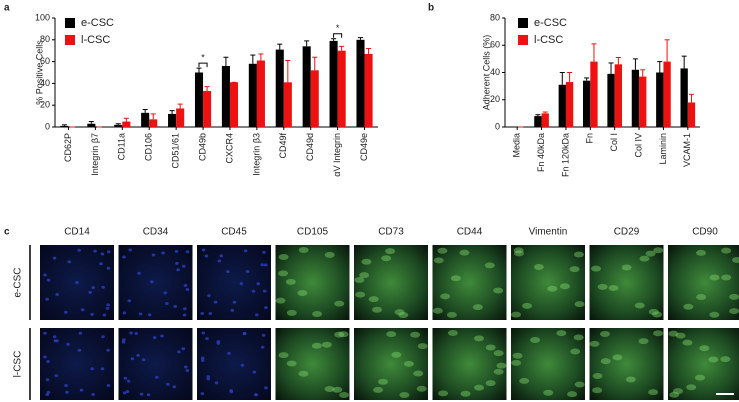 The height and width of the screenshot is (402, 739). Describe the element at coordinates (77, 232) in the screenshot. I see `column-label: CD14` at that location.